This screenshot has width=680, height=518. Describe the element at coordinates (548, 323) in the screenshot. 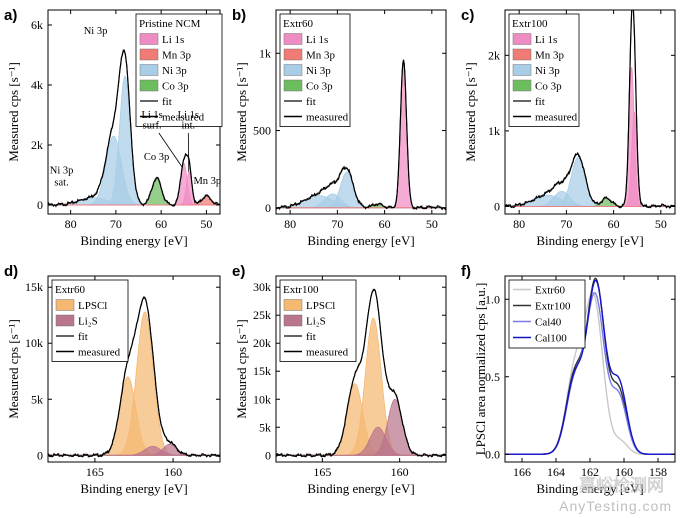

I see `legend-label-f-2: Cal40` at that location.